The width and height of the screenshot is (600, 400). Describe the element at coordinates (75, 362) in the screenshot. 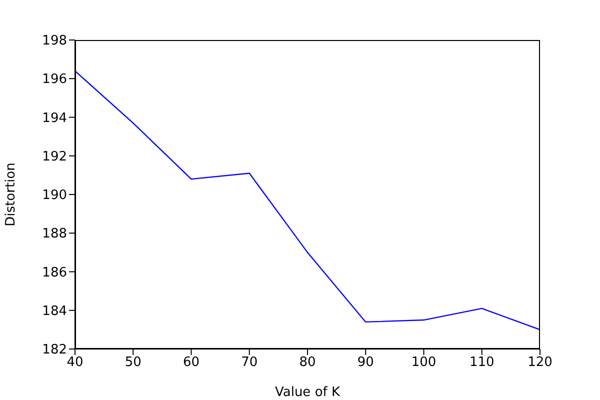

I see `x-tick-label: 40` at that location.